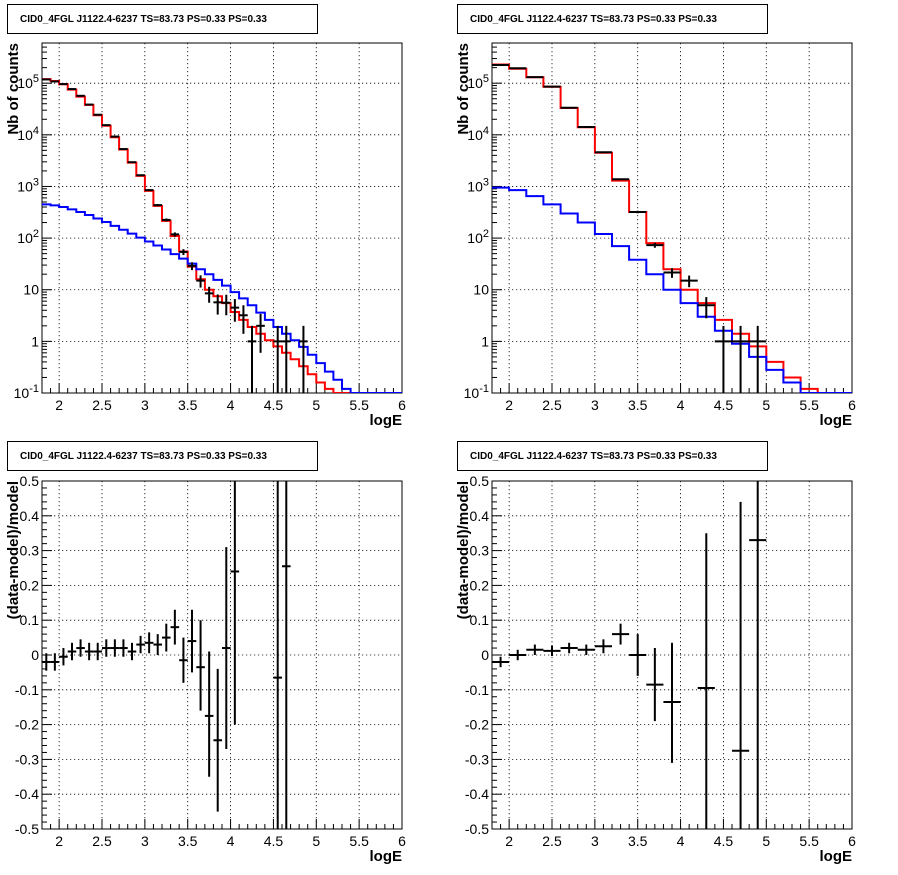 This screenshot has height=875, width=898. What do you see at coordinates (481, 290) in the screenshot?
I see `y-tick-label: 10` at bounding box center [481, 290].